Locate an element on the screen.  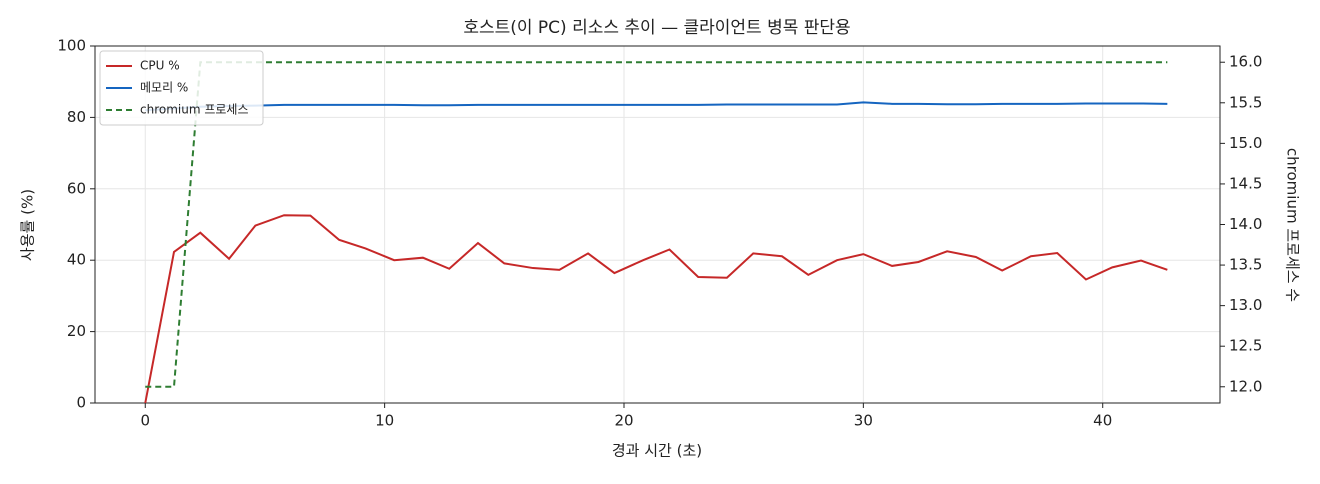
x-tick-label: 40 is located at coordinates (1102, 421).